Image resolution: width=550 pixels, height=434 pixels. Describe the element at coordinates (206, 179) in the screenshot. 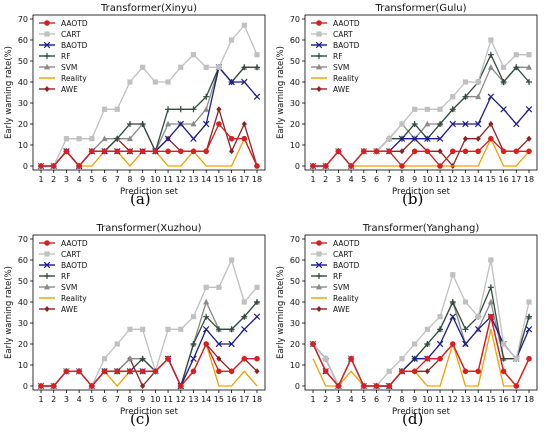

I see `x-tick-label: 14` at that location.